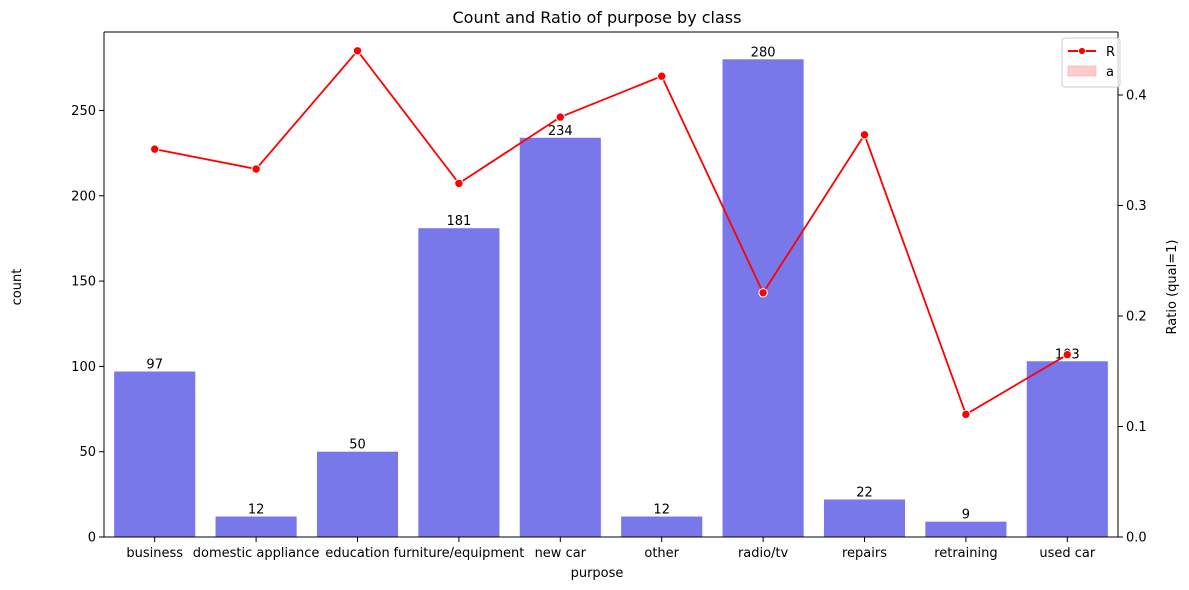 The width and height of the screenshot is (1189, 590). What do you see at coordinates (357, 494) in the screenshot?
I see `bar-education` at bounding box center [357, 494].